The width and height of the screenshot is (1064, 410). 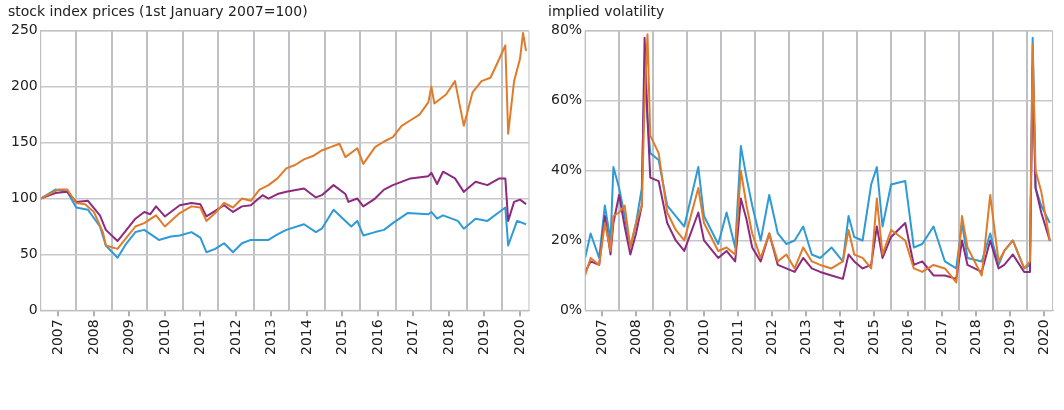 I want to click on y-tick-label: 200, so click(x=24, y=85).